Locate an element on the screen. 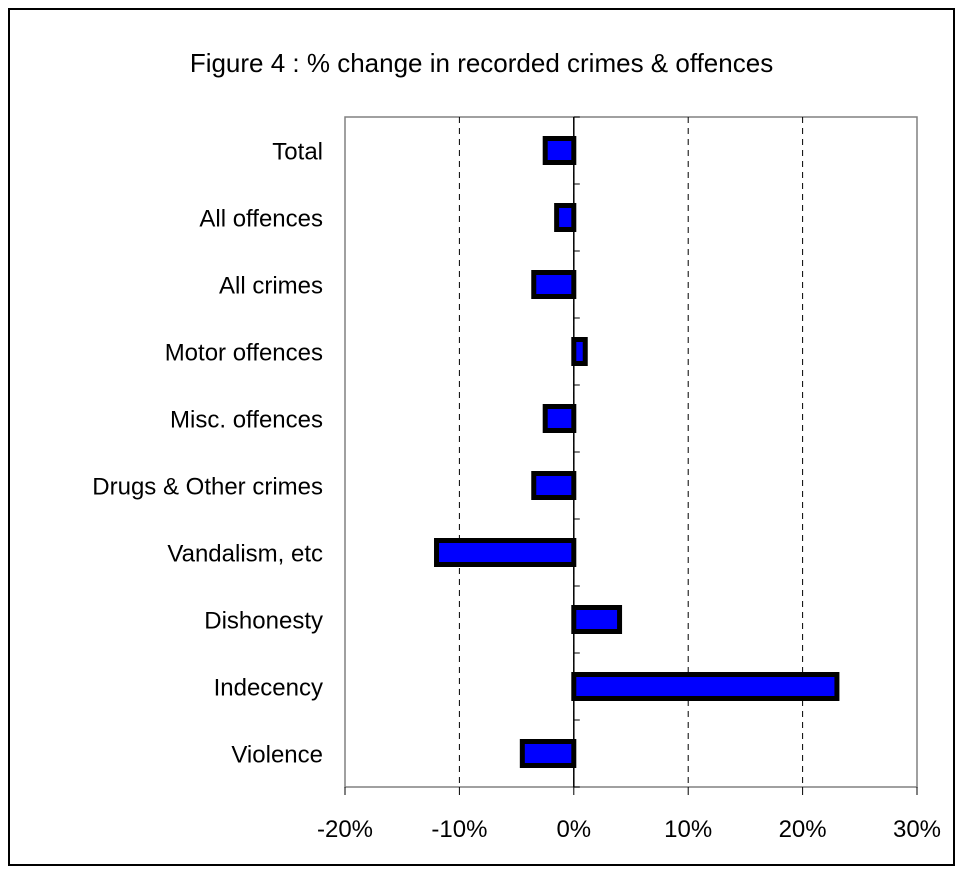 This screenshot has width=960, height=873. x-tick-label: -20% is located at coordinates (345, 829).